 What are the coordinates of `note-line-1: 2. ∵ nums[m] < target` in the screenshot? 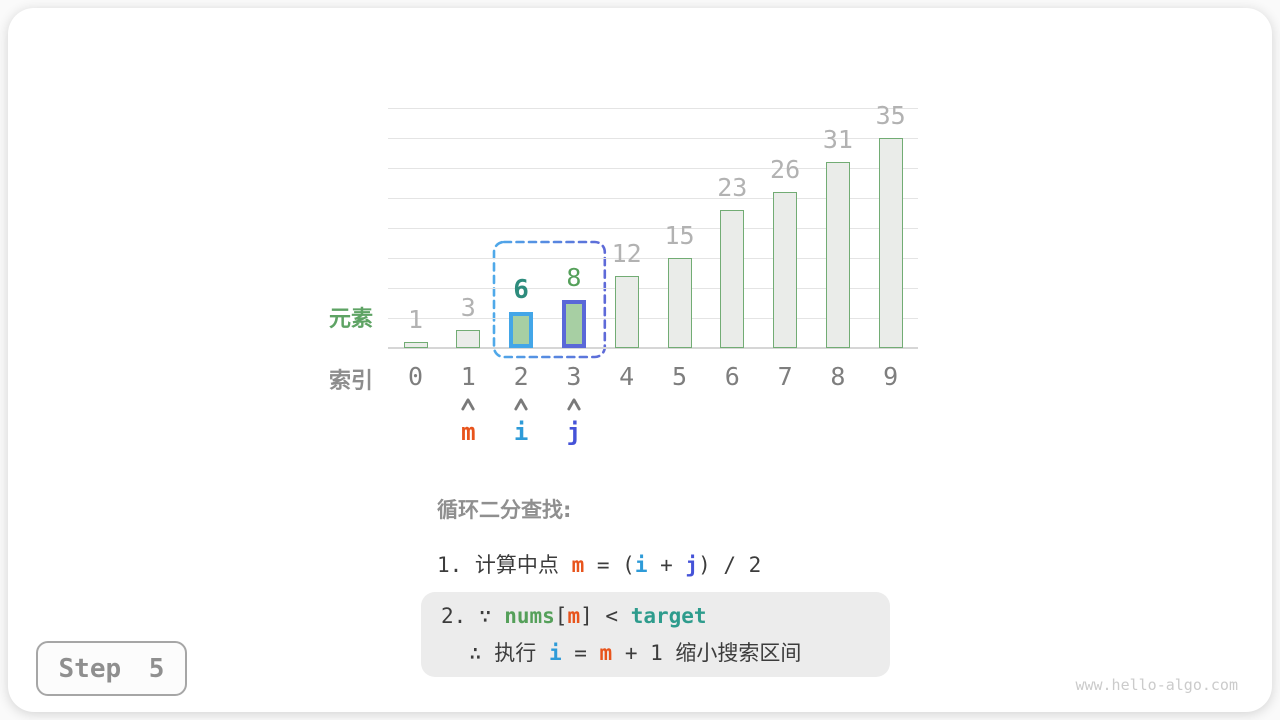 It's located at (574, 616).